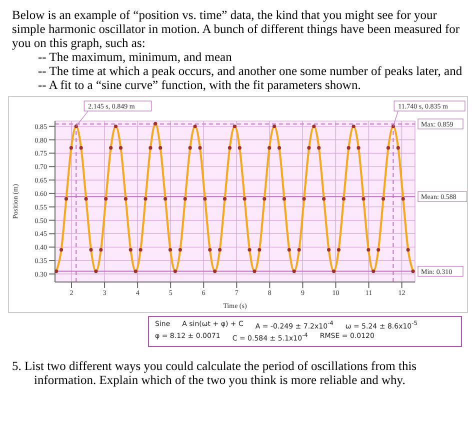 The image size is (474, 434). I want to click on chart-title: Below is an example of “position vs. time” data, the kind that you might see for your simple harmonic oscillator in motion. A bunch of different things have been measured for you on this graph, such as:, so click(236, 29).